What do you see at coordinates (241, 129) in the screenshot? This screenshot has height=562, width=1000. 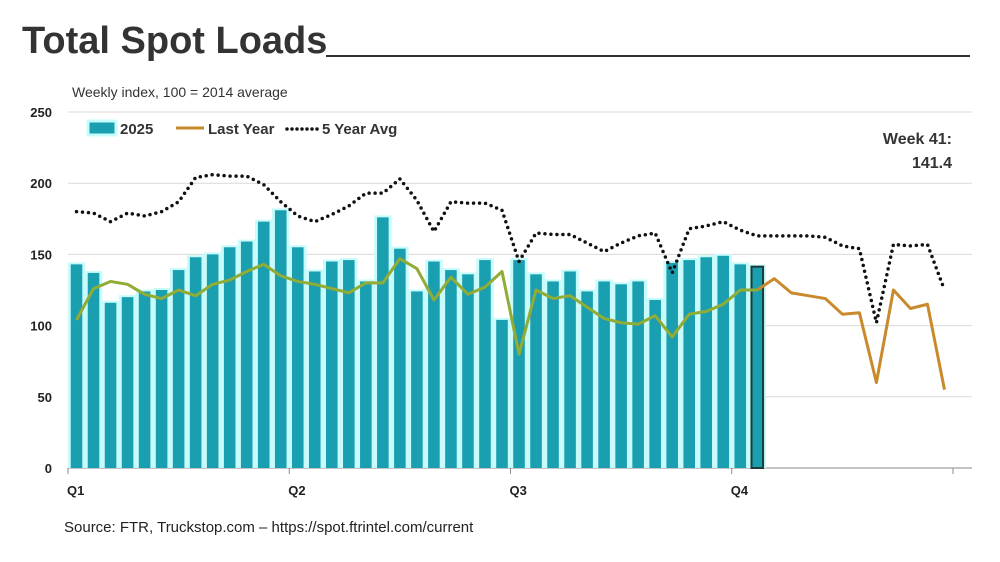 I see `legend-label-last-year: Last Year` at bounding box center [241, 129].